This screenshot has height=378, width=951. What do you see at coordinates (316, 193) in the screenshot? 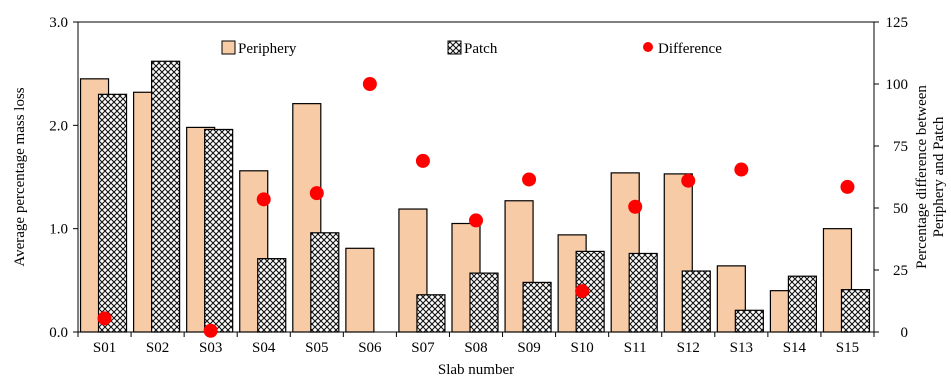
I see `point-difference-s05` at bounding box center [316, 193].